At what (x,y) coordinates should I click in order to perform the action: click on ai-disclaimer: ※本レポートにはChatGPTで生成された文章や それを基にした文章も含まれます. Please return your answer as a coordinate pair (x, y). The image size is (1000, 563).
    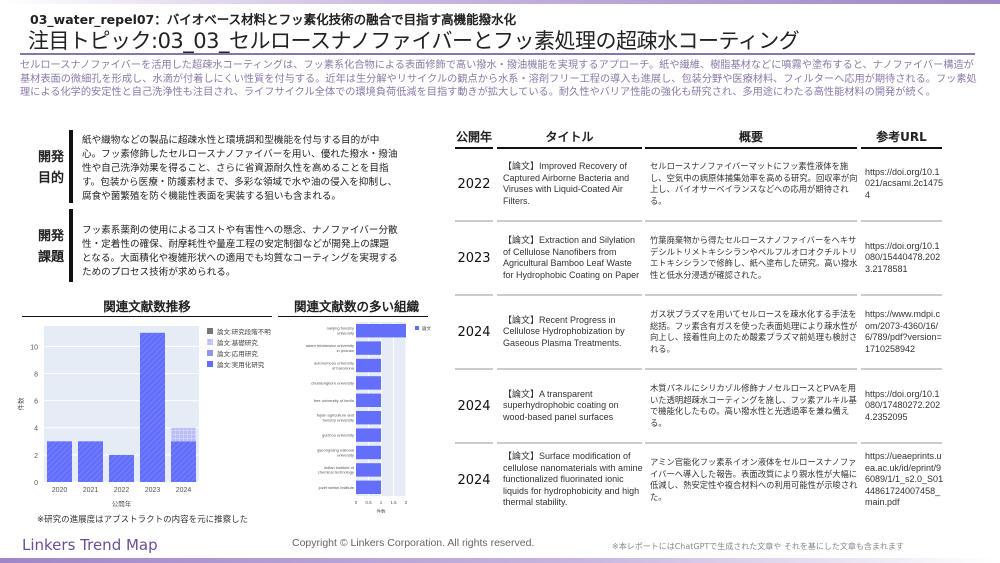
    Looking at the image, I should click on (758, 546).